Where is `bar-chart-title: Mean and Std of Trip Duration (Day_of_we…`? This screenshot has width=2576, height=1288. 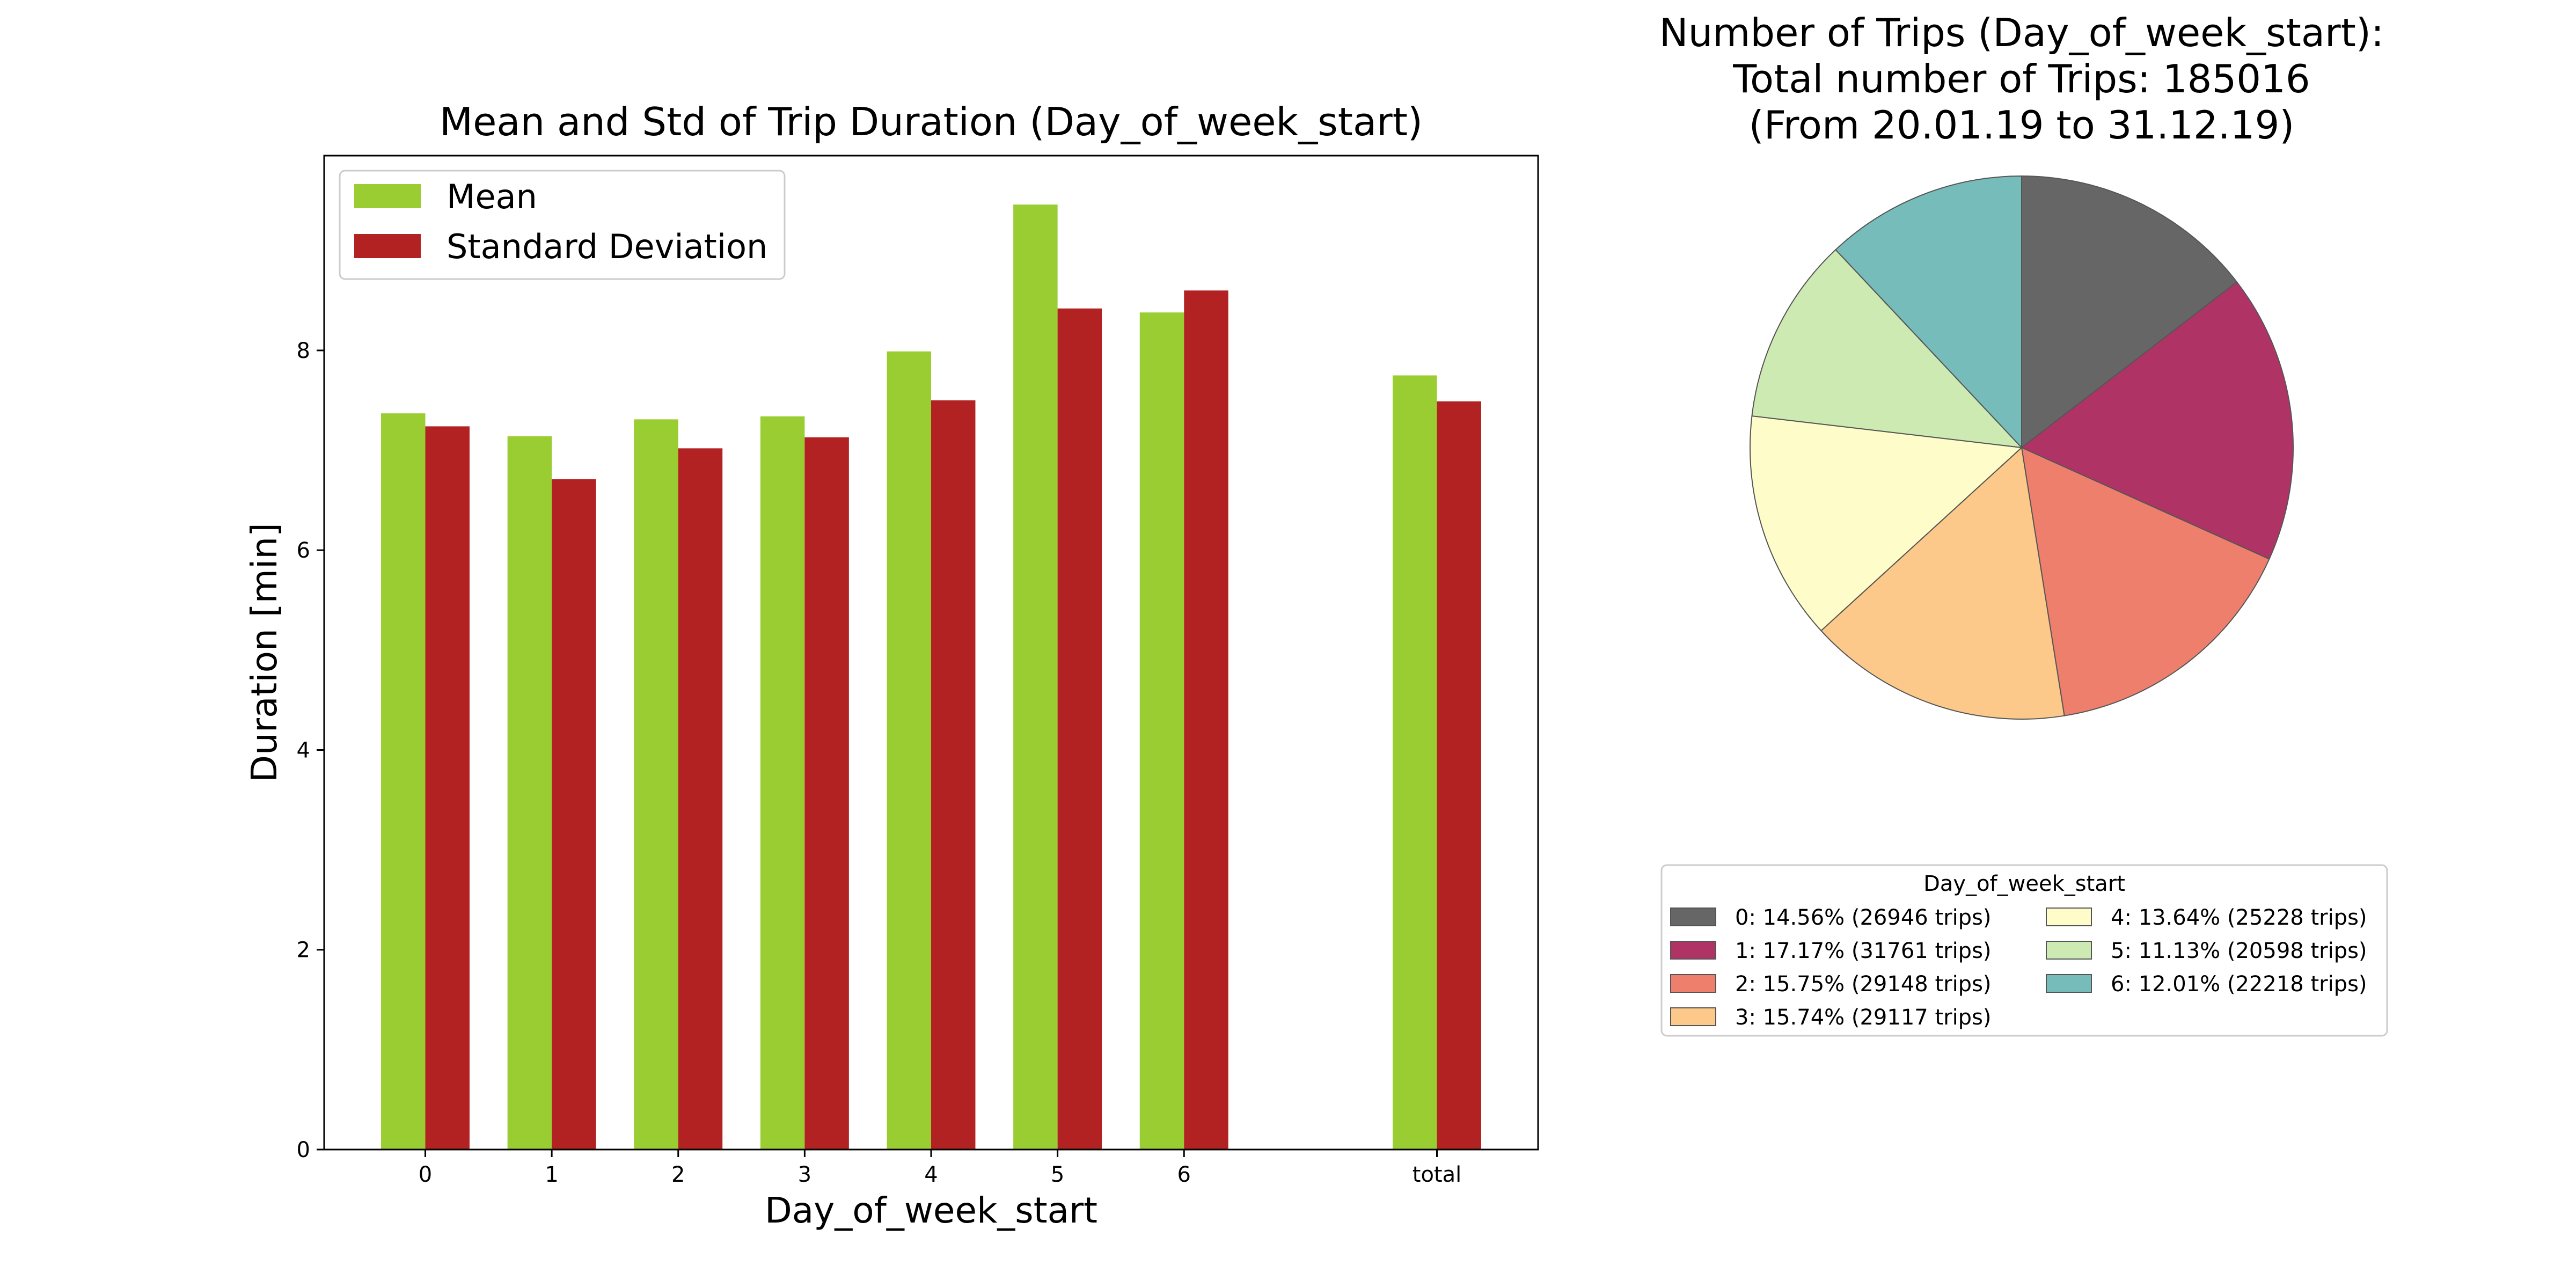
bar-chart-title: Mean and Std of Trip Duration (Day_of_we… is located at coordinates (931, 121).